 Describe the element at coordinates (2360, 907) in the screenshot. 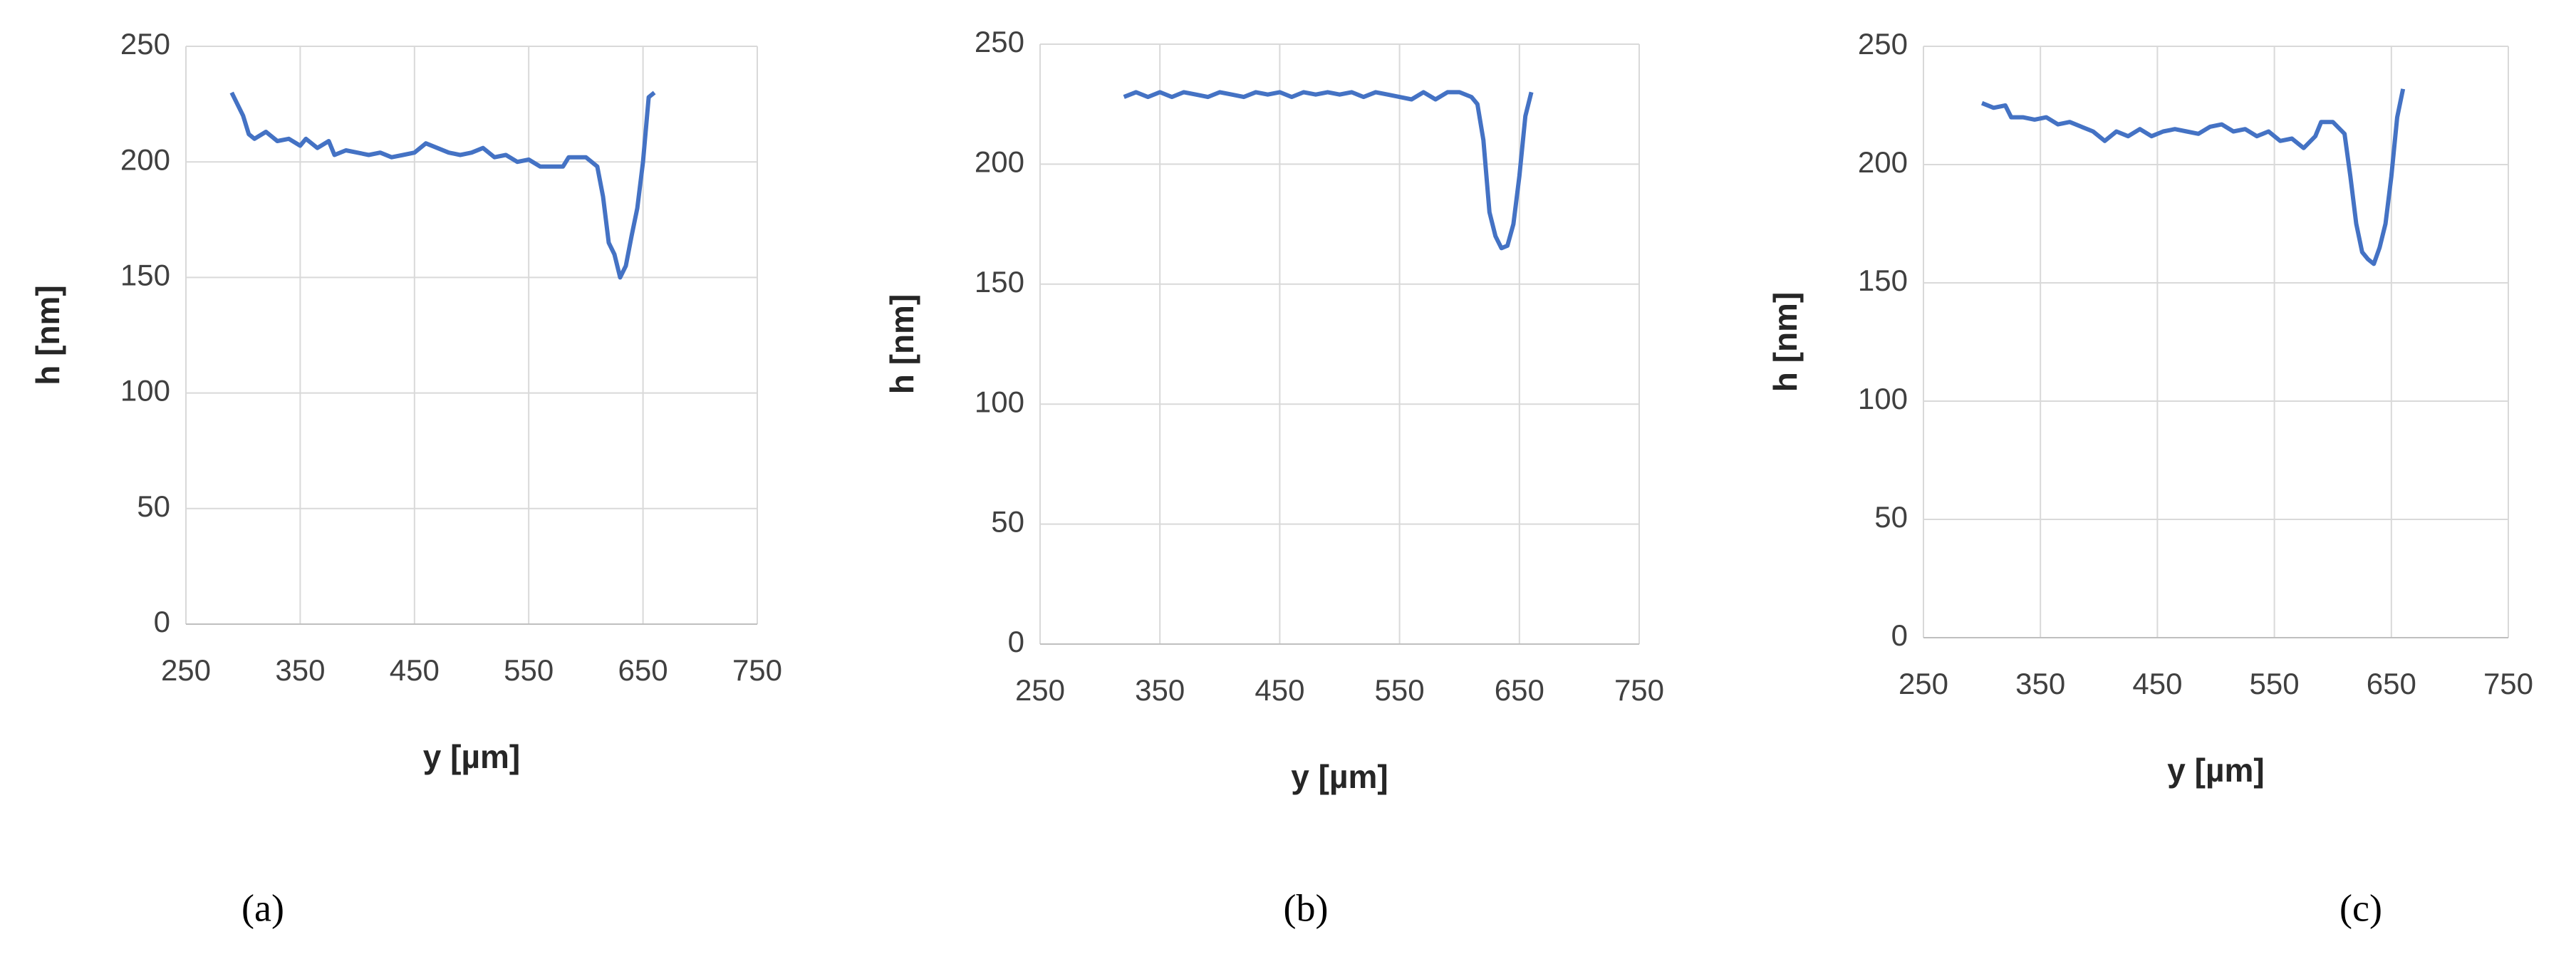

I see `caption: (c)` at that location.